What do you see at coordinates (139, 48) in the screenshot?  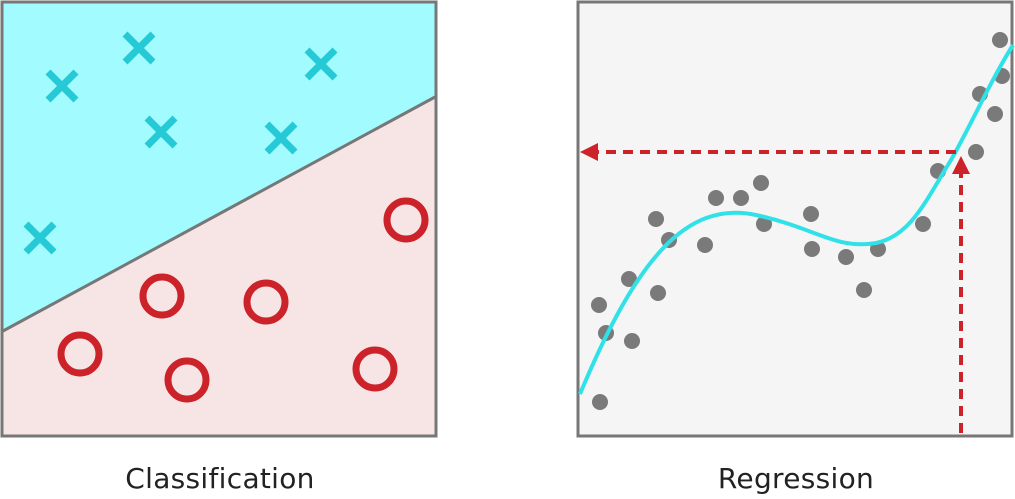 I see `cross-2-icon` at bounding box center [139, 48].